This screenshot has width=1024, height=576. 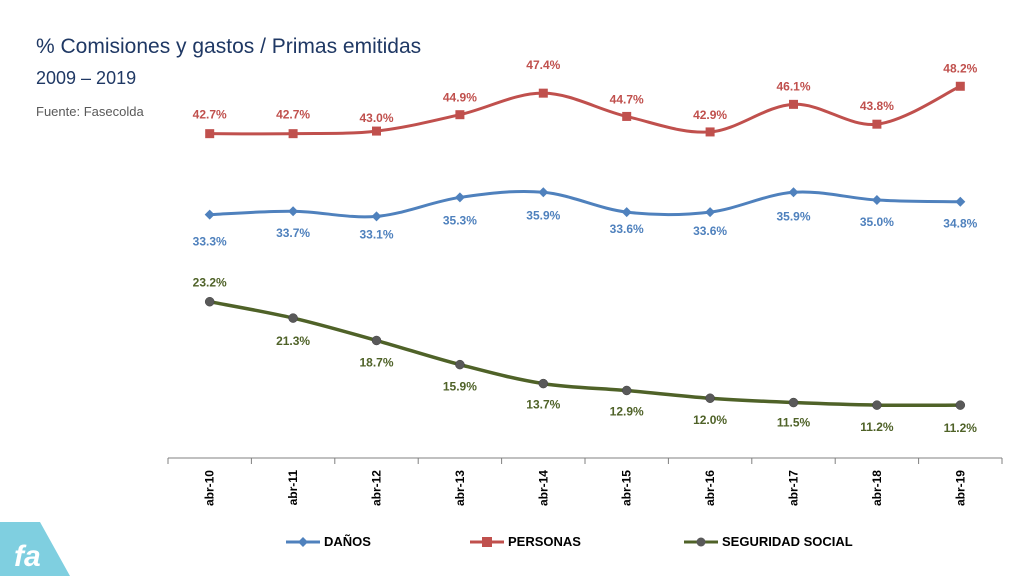 What do you see at coordinates (793, 86) in the screenshot?
I see `data-label-personas: 46.1%` at bounding box center [793, 86].